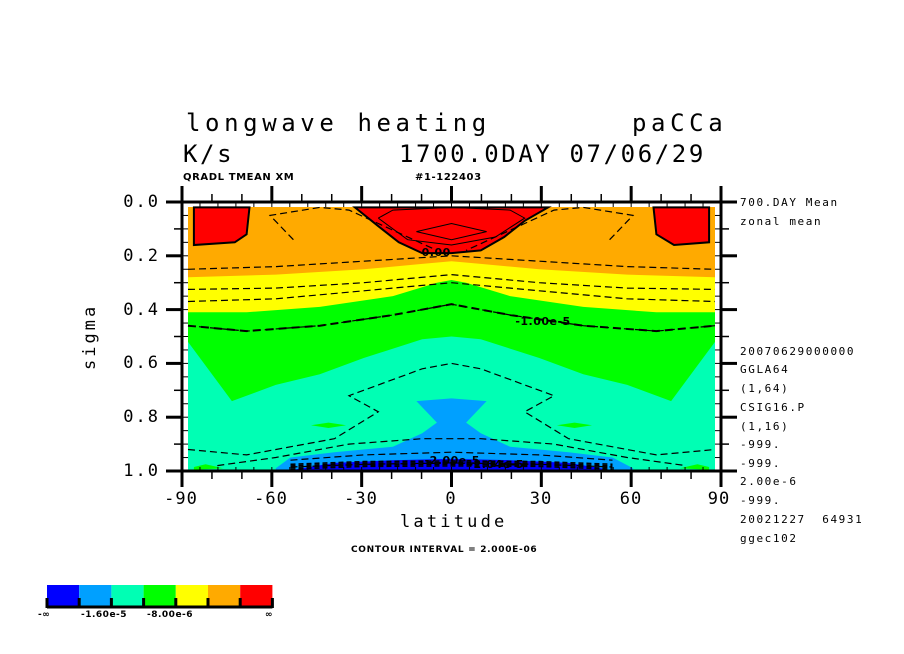 The height and width of the screenshot is (654, 904). Describe the element at coordinates (239, 177) in the screenshot. I see `variable-info: QRADL TMEAN XM` at that location.